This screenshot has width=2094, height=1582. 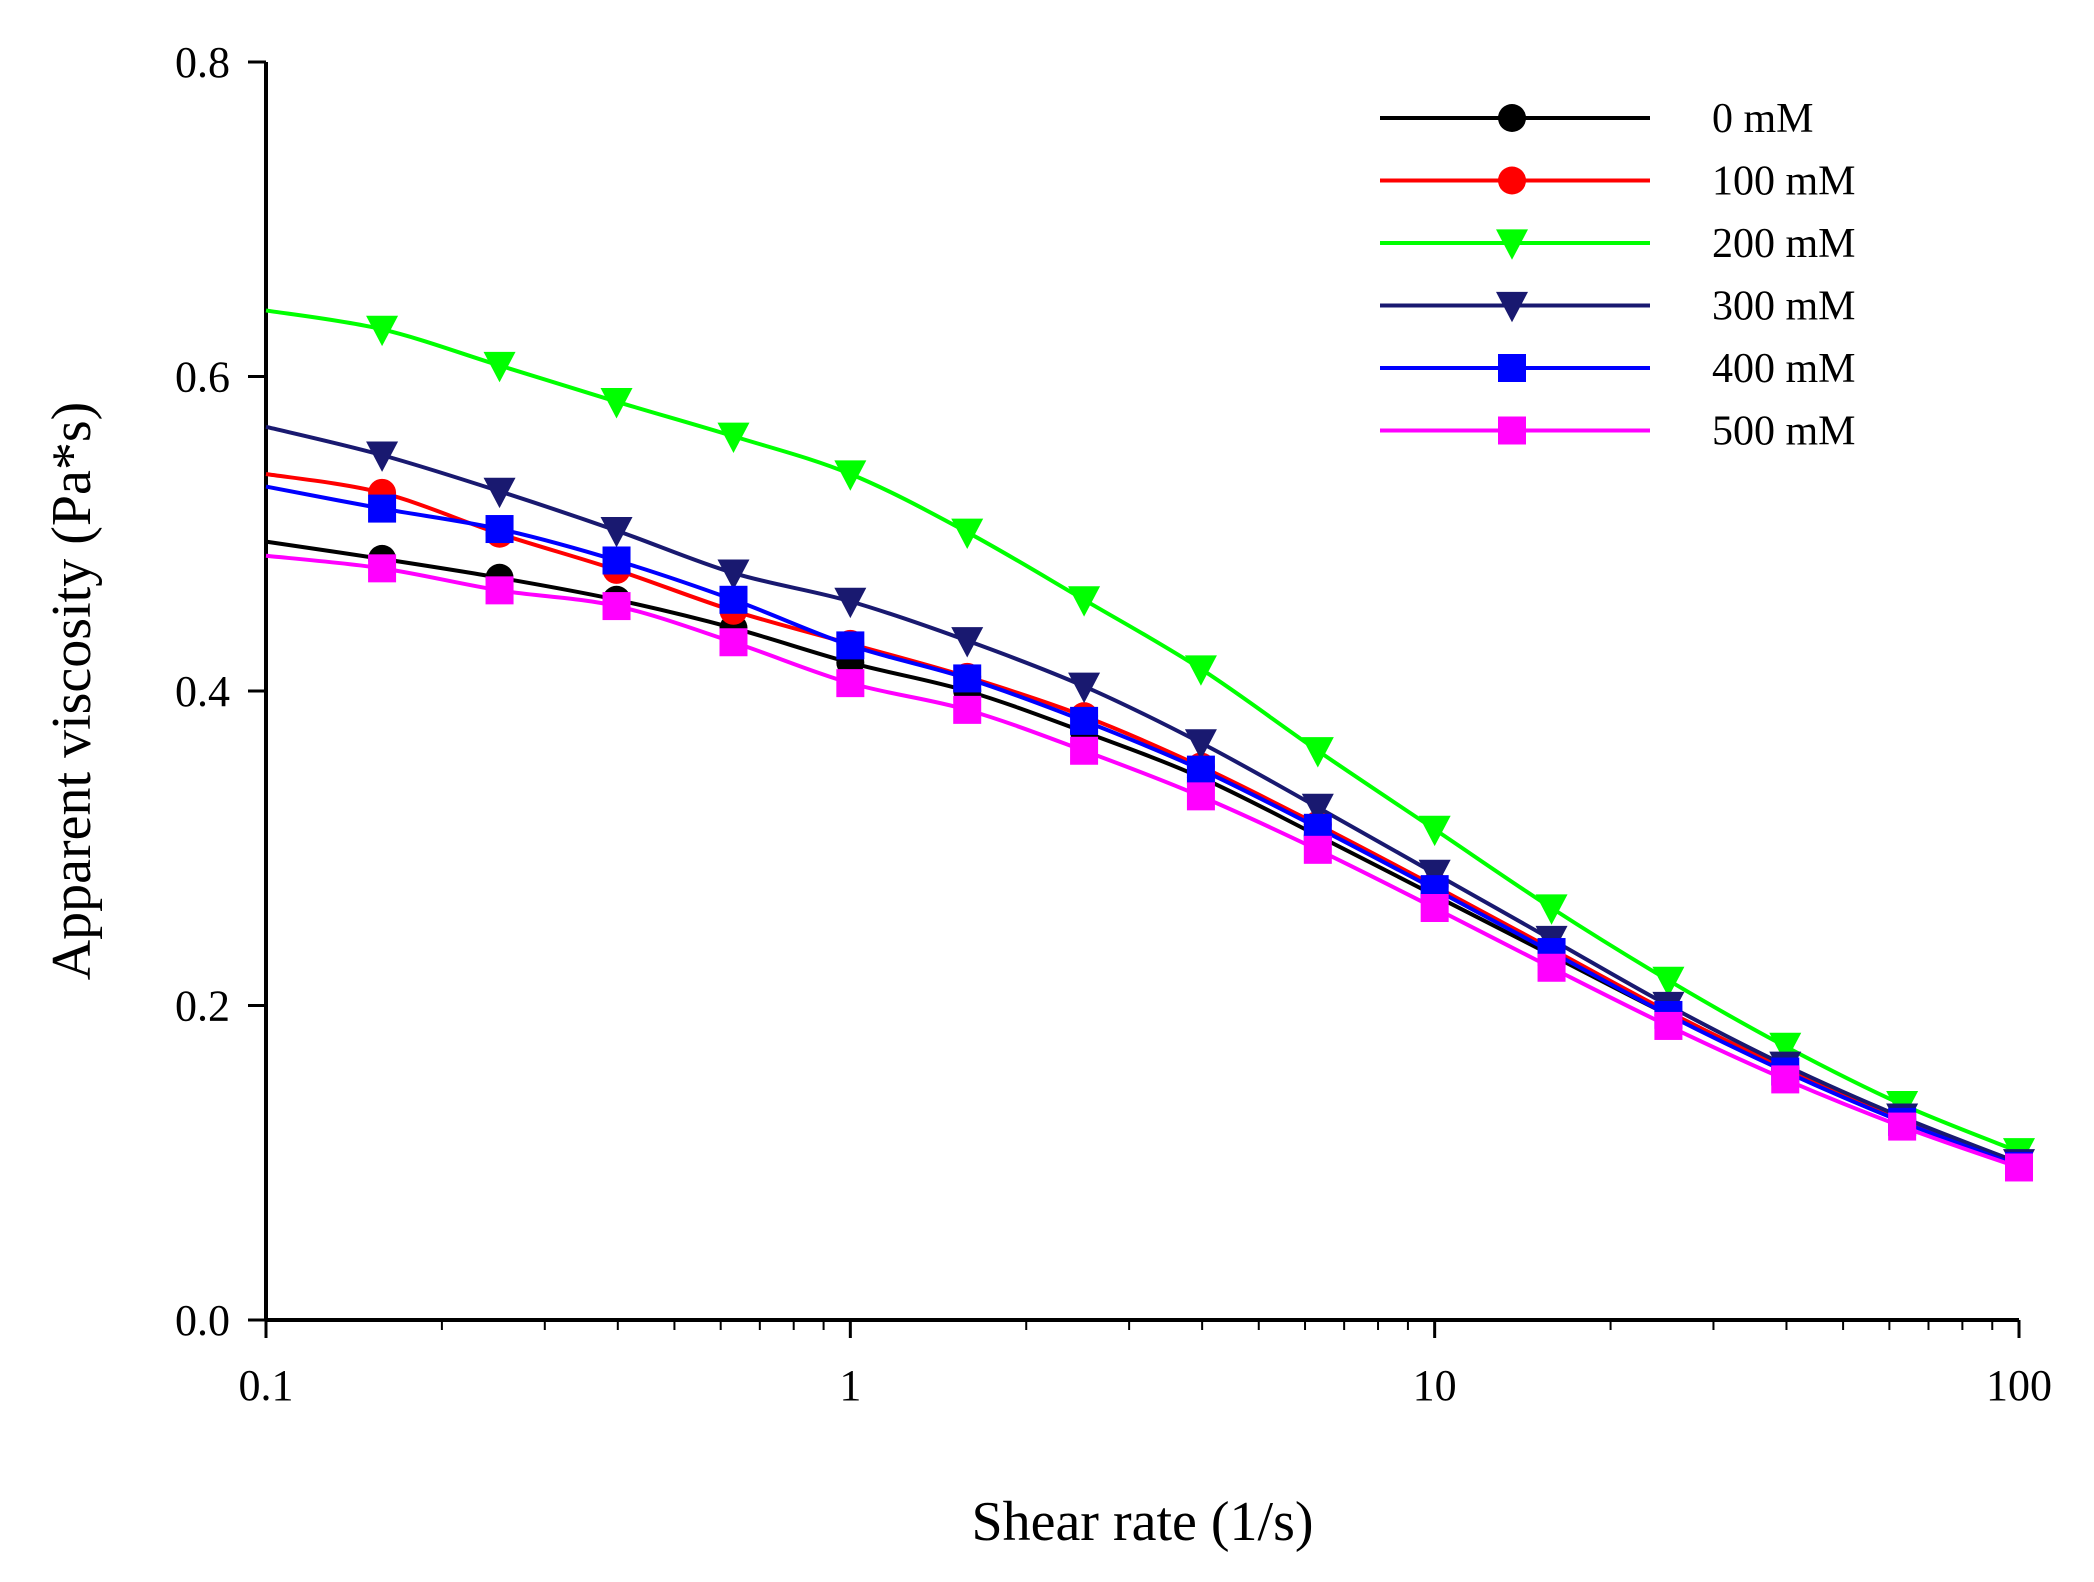 I want to click on y-tick-label: 0.0, so click(x=202, y=1320).